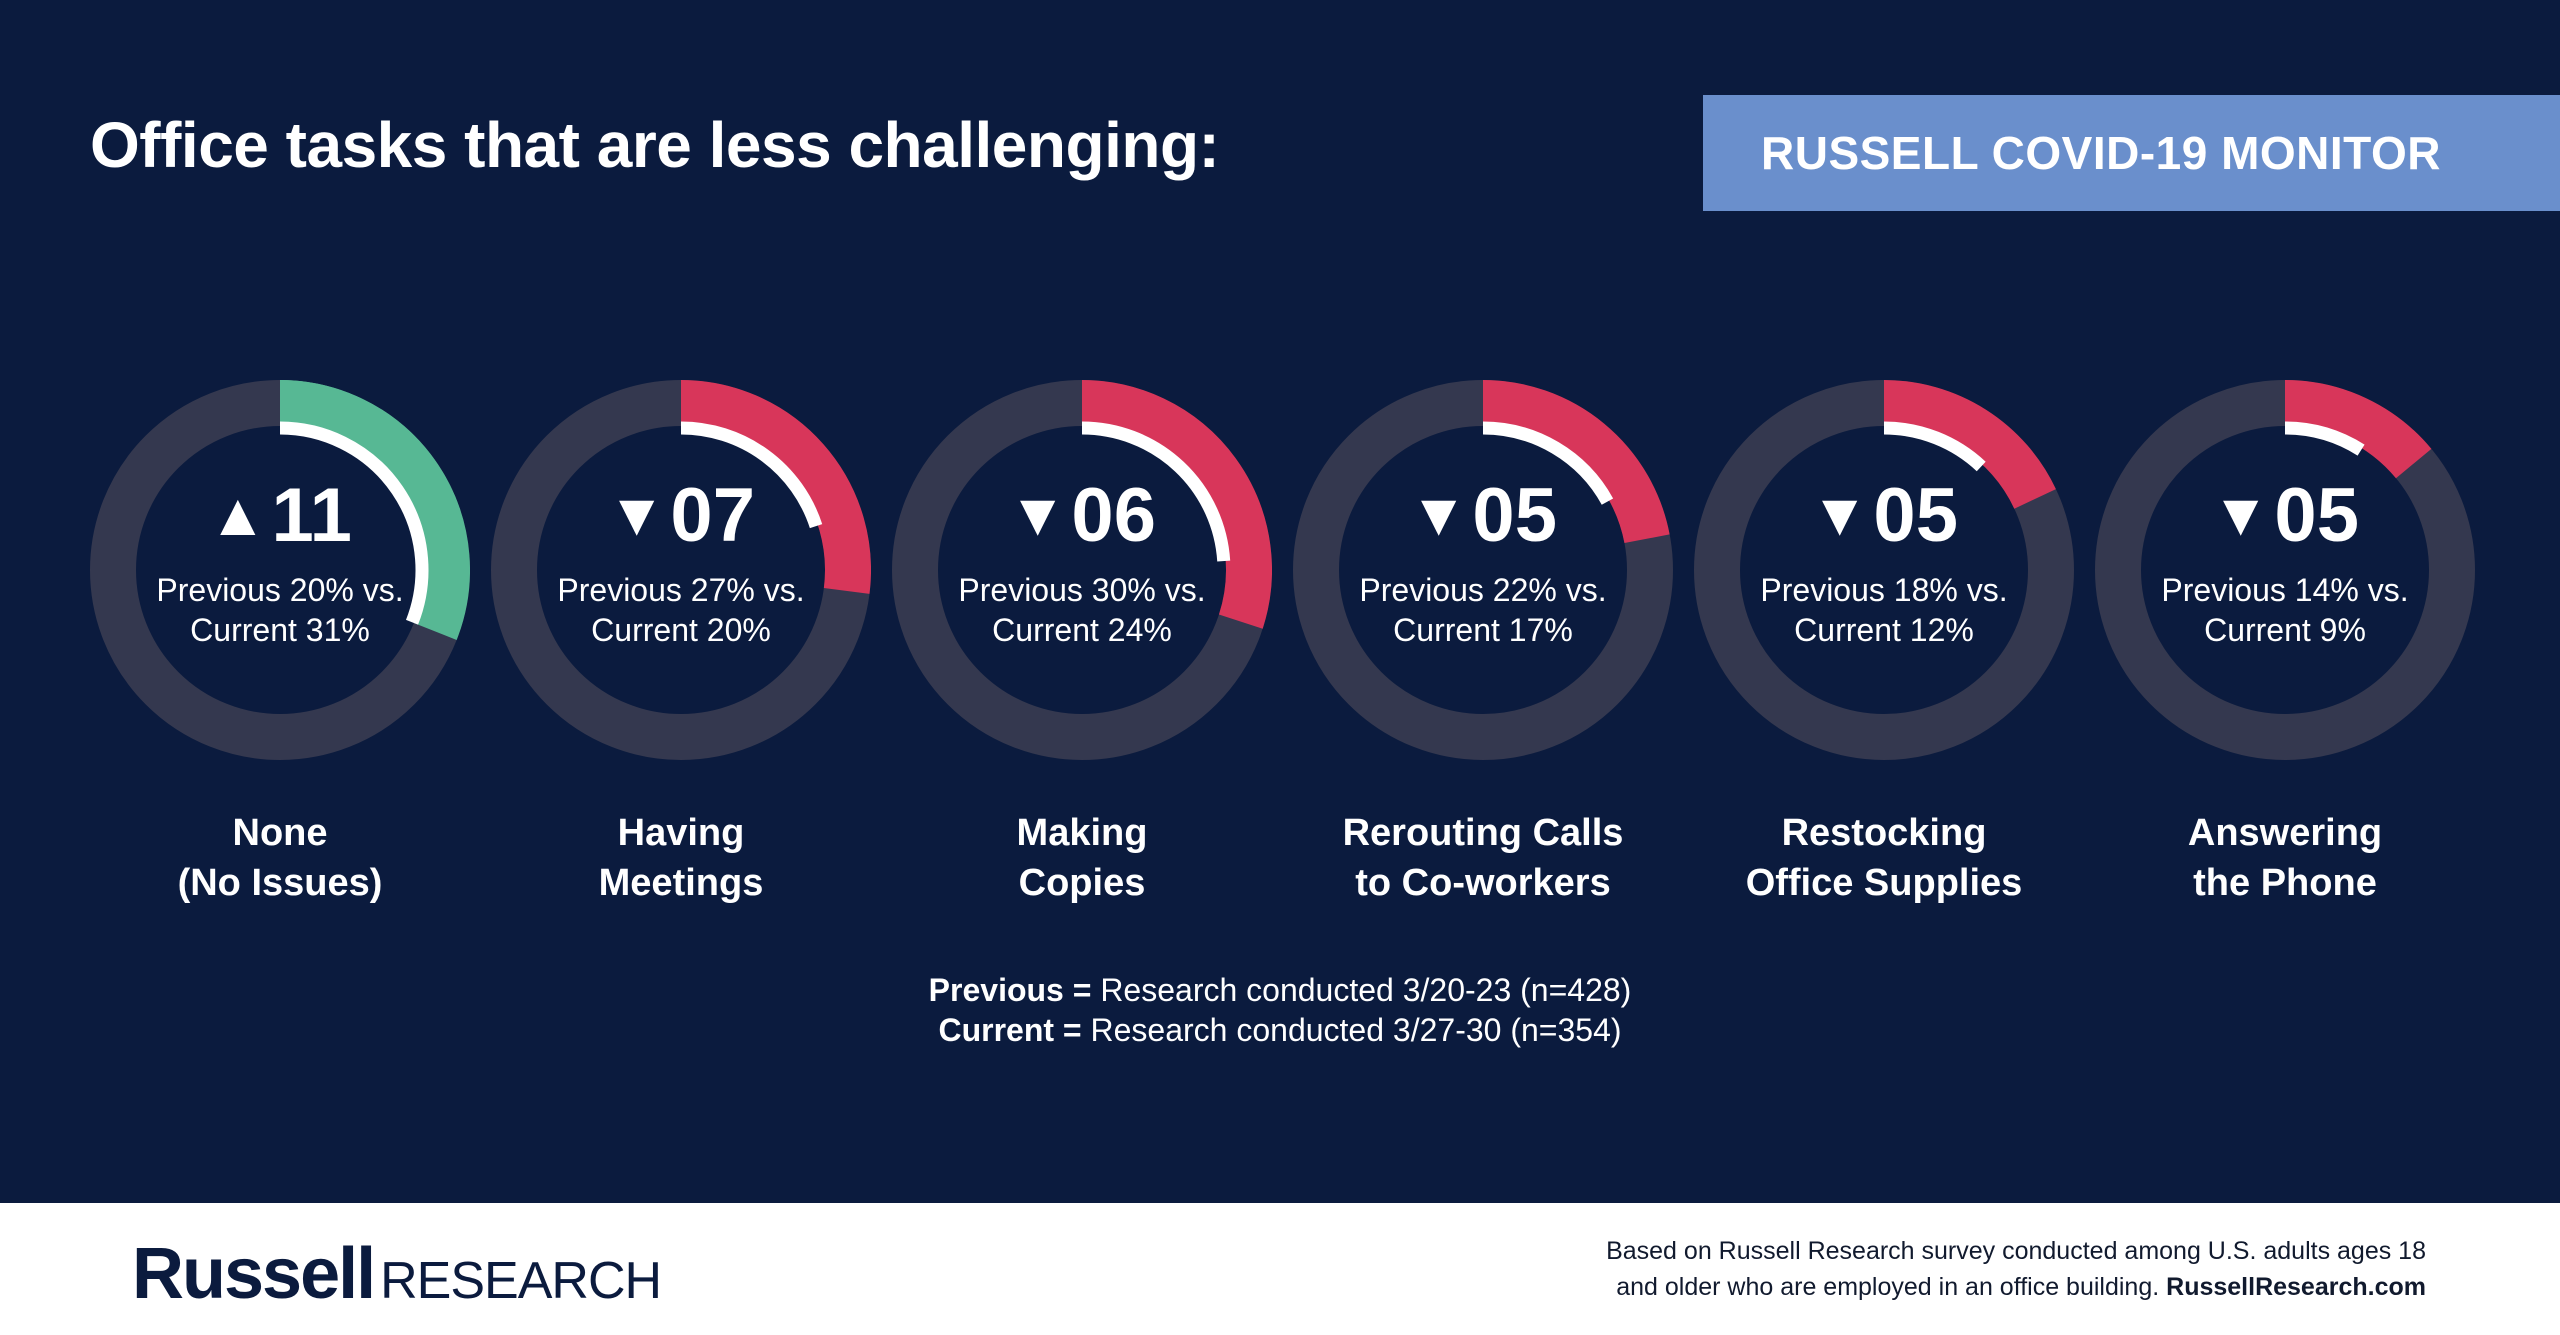 The width and height of the screenshot is (2560, 1335). Describe the element at coordinates (1483, 883) in the screenshot. I see `category-label-line-2: to Co-workers` at that location.